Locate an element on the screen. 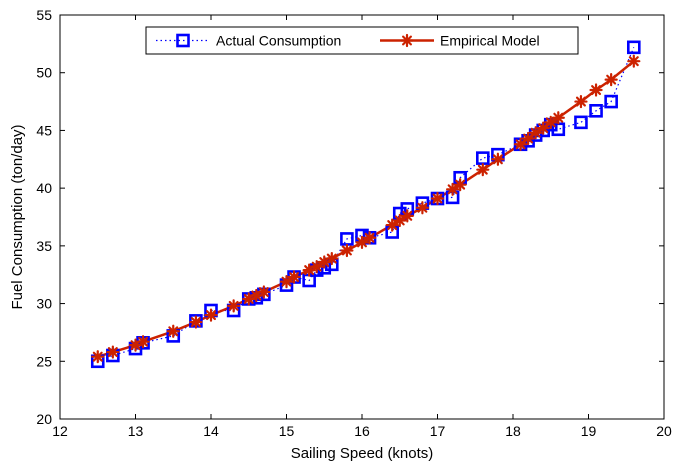 The image size is (678, 464). legend-box is located at coordinates (362, 40).